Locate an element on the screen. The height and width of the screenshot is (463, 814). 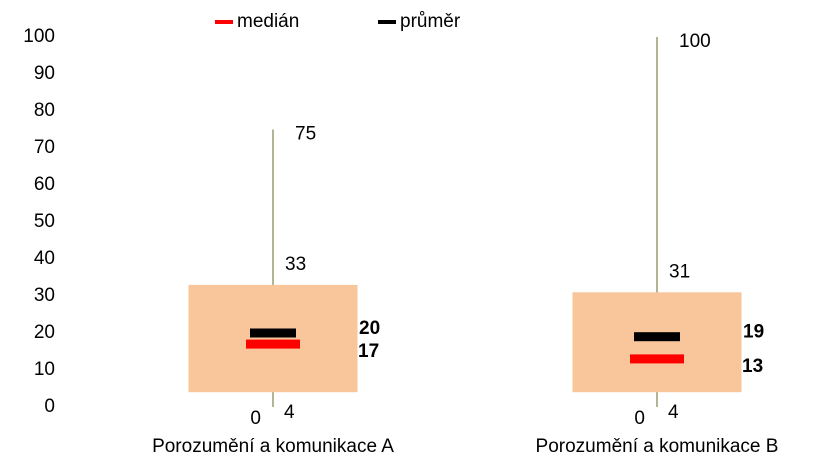
y-tick-label: 100 is located at coordinates (39, 36).